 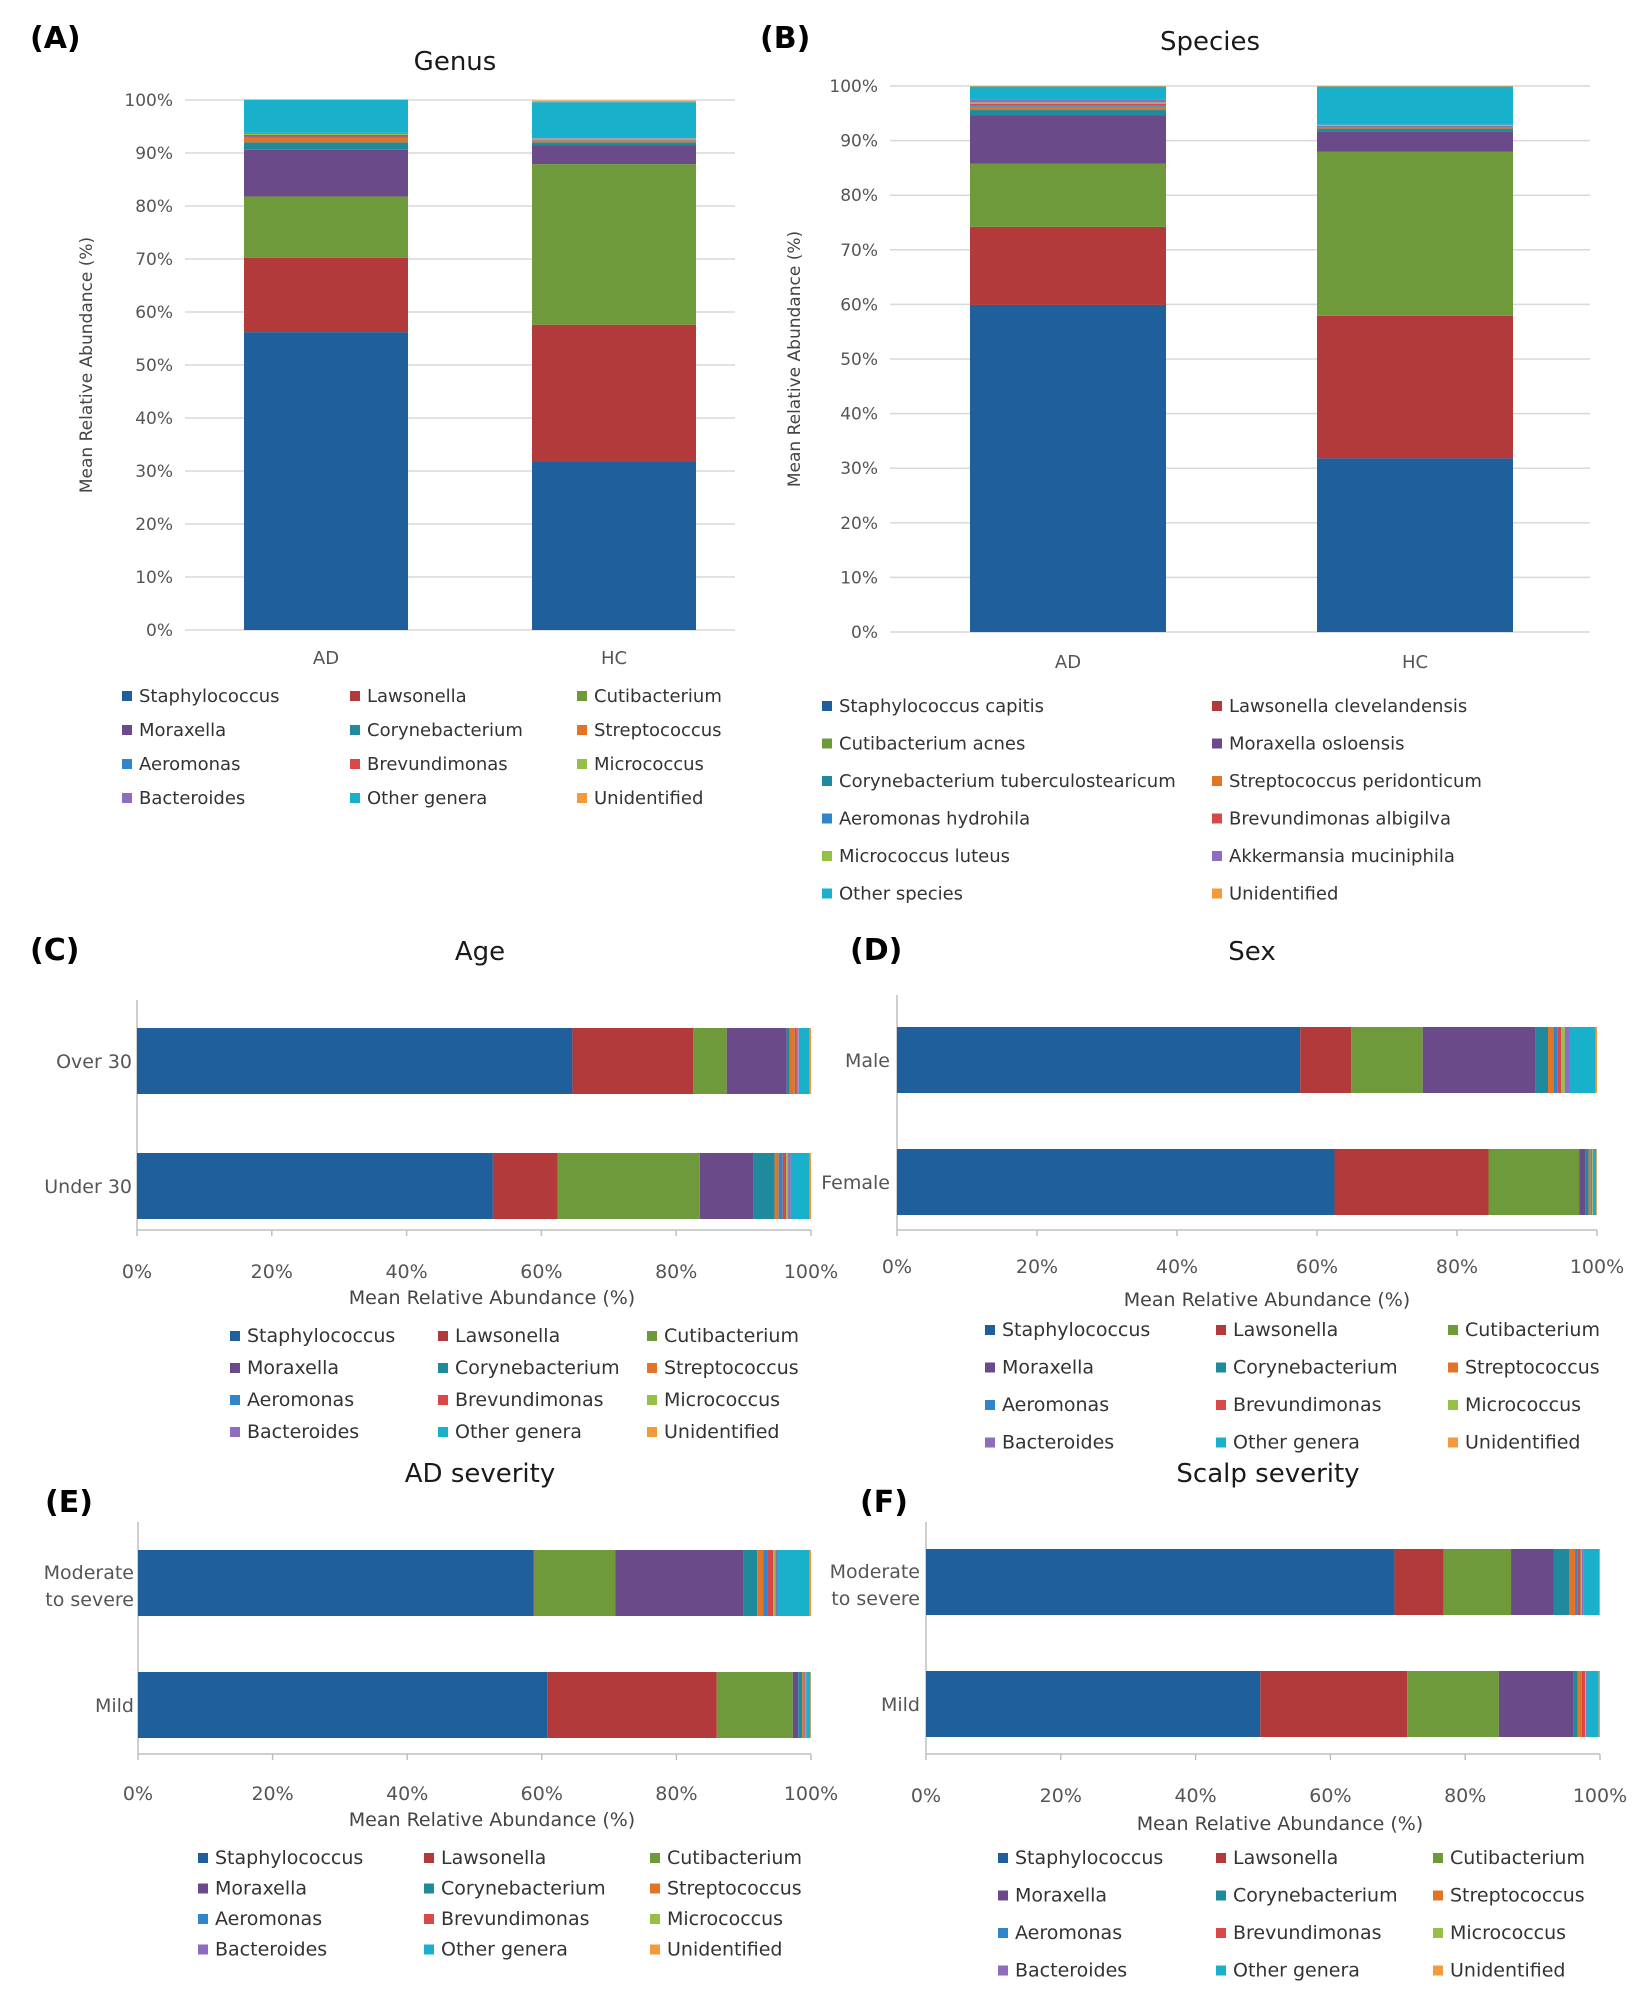 I want to click on bar-segment-mild-cutibacterium, so click(x=1453, y=1704).